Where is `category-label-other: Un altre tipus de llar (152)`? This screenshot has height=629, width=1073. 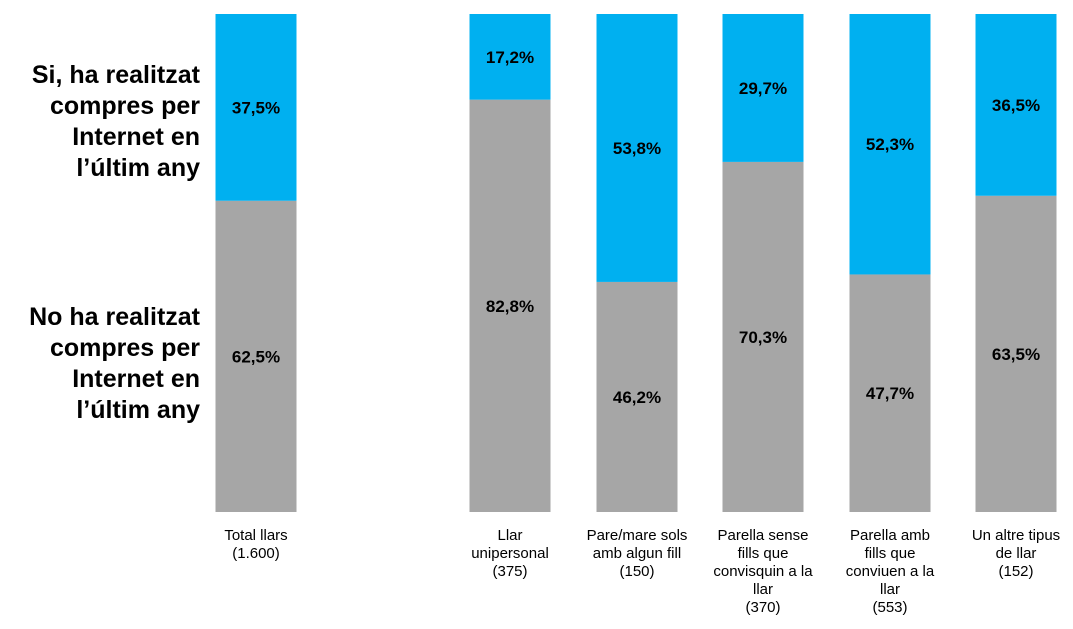
category-label-other: Un altre tipus de llar (152) is located at coordinates (1009, 554).